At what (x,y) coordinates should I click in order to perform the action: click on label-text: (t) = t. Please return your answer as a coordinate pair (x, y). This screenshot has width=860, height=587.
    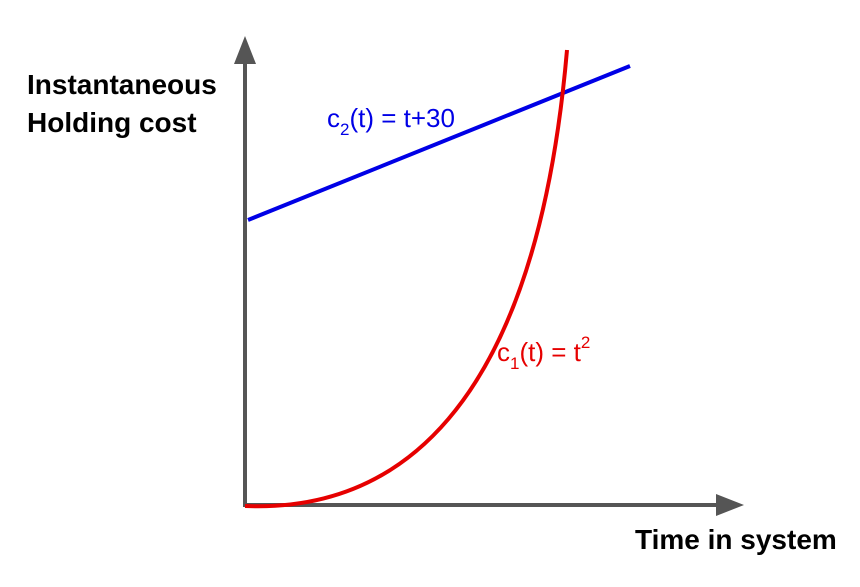
    Looking at the image, I should click on (550, 352).